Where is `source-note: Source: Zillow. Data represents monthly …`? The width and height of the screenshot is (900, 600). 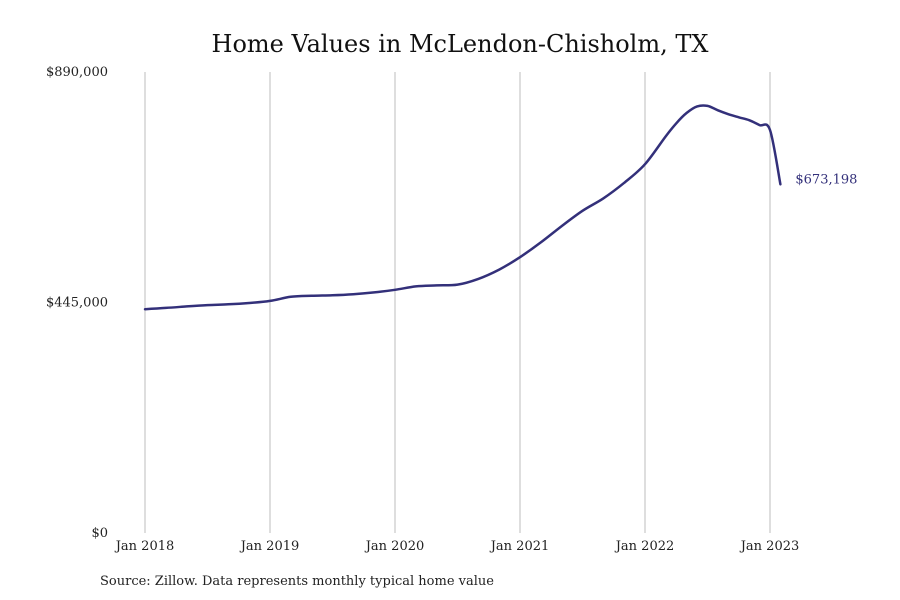
source-note: Source: Zillow. Data represents monthly … is located at coordinates (297, 581).